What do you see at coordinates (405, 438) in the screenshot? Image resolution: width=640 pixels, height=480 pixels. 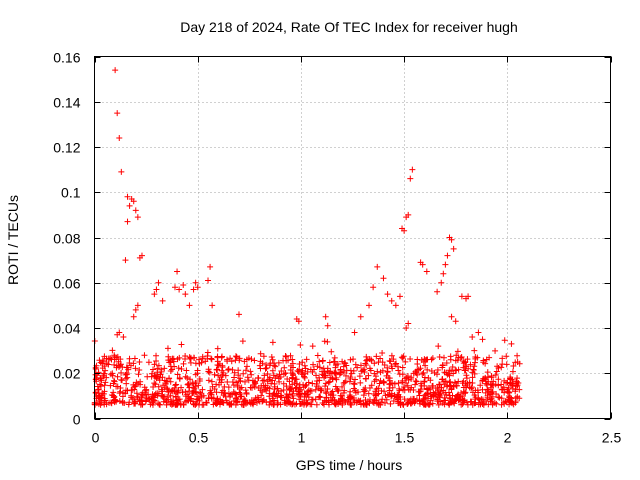 I see `x-tick-label: 1.5` at bounding box center [405, 438].